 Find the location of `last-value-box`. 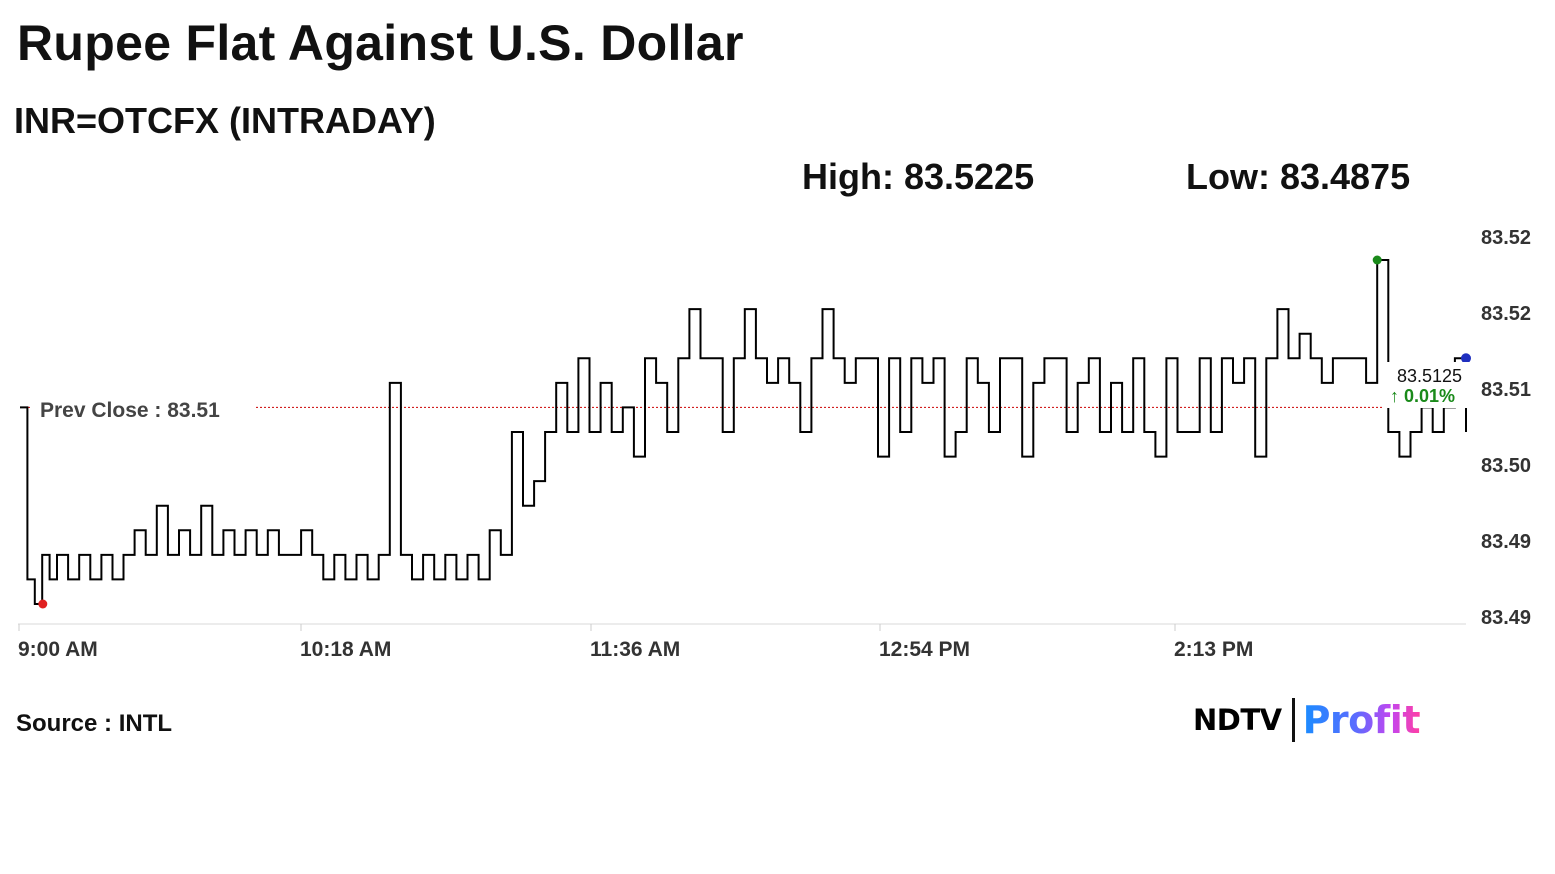

last-value-box is located at coordinates (1427, 385).